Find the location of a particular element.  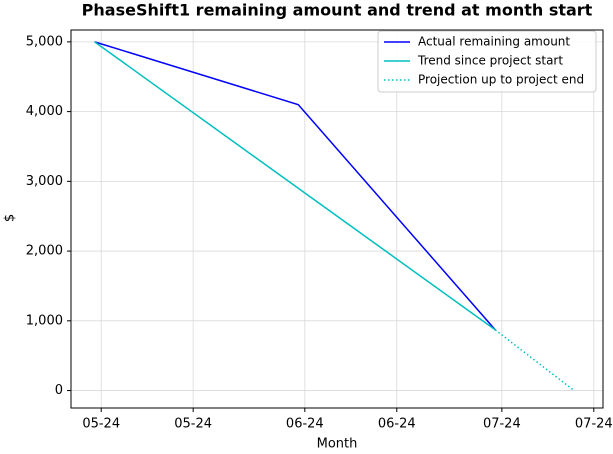

legend-label: Actual remaining amount is located at coordinates (494, 42).